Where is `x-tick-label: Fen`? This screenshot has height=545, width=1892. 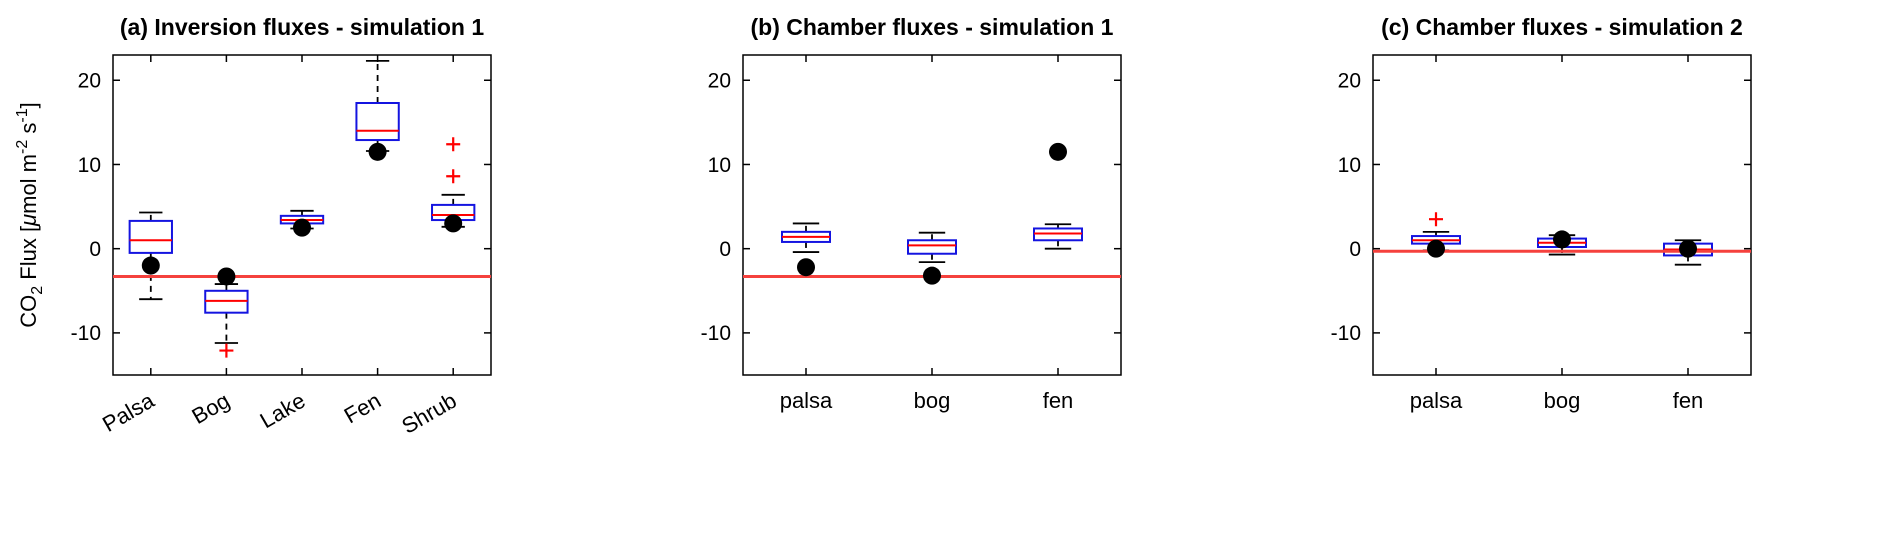
x-tick-label: Fen is located at coordinates (362, 408).